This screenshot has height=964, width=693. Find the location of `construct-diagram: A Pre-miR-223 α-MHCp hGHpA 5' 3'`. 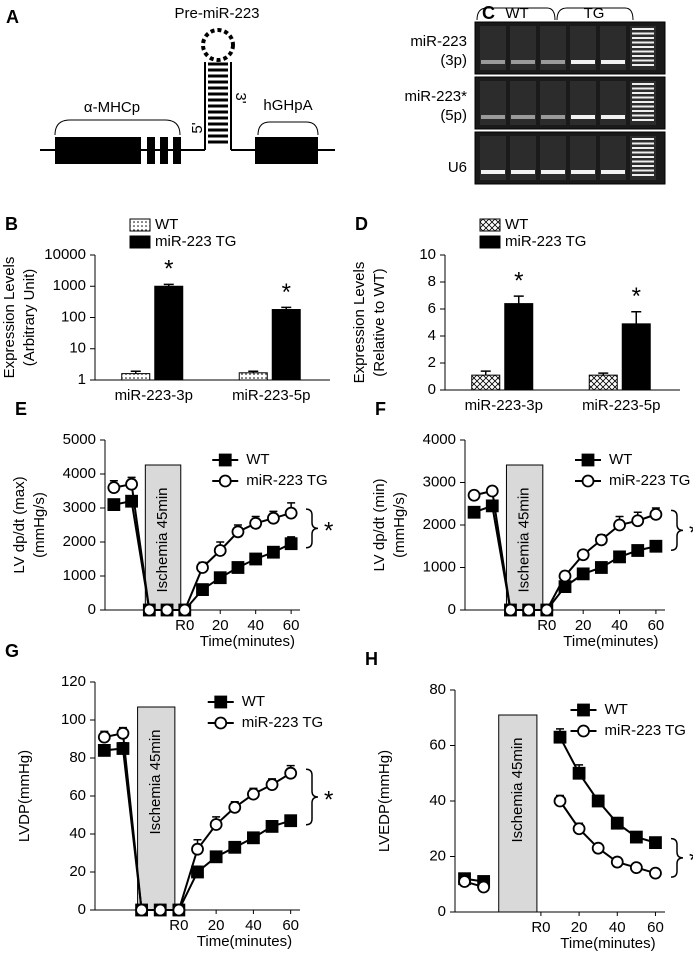

construct-diagram: A Pre-miR-223 α-MHCp hGHpA 5' 3' is located at coordinates (170, 84).